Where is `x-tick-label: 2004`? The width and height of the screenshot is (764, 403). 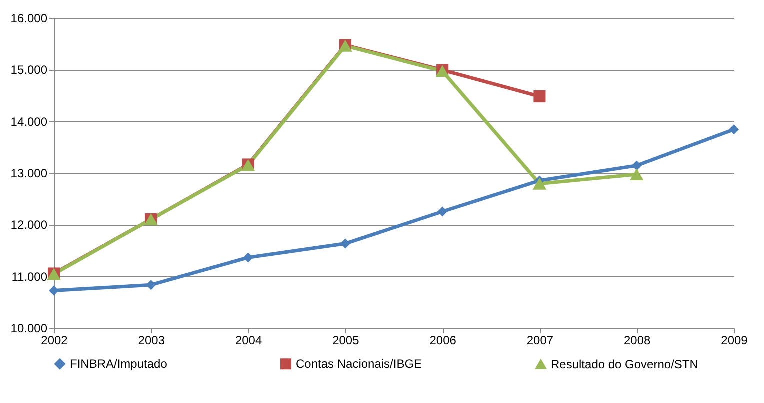
x-tick-label: 2004 is located at coordinates (248, 341).